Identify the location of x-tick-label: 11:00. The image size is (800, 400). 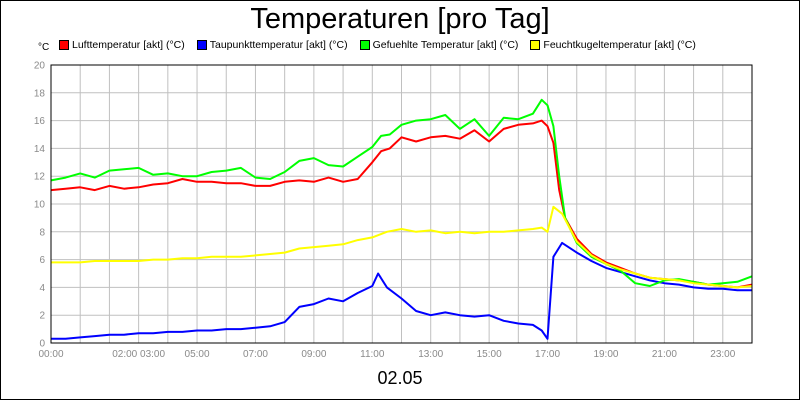
(372, 354).